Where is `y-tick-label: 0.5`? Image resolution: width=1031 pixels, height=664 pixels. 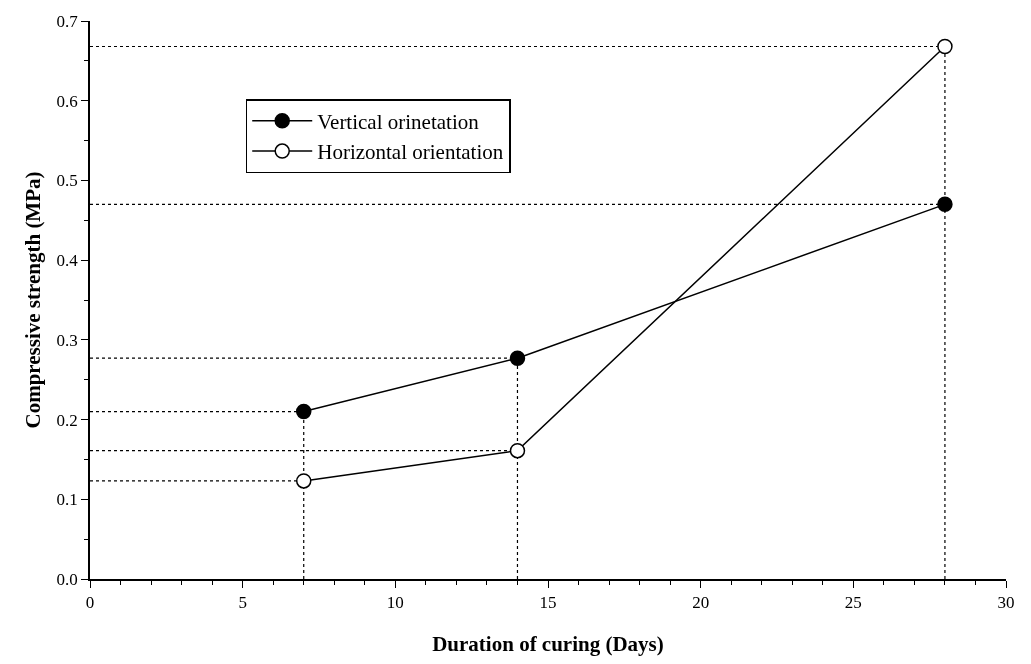
y-tick-label: 0.5 is located at coordinates (67, 181).